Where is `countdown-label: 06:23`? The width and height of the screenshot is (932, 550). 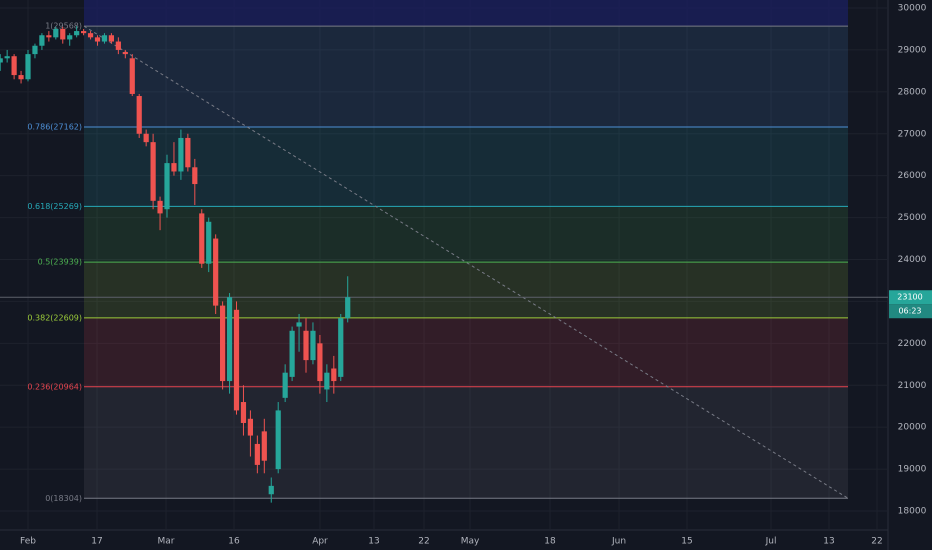 countdown-label: 06:23 is located at coordinates (909, 311).